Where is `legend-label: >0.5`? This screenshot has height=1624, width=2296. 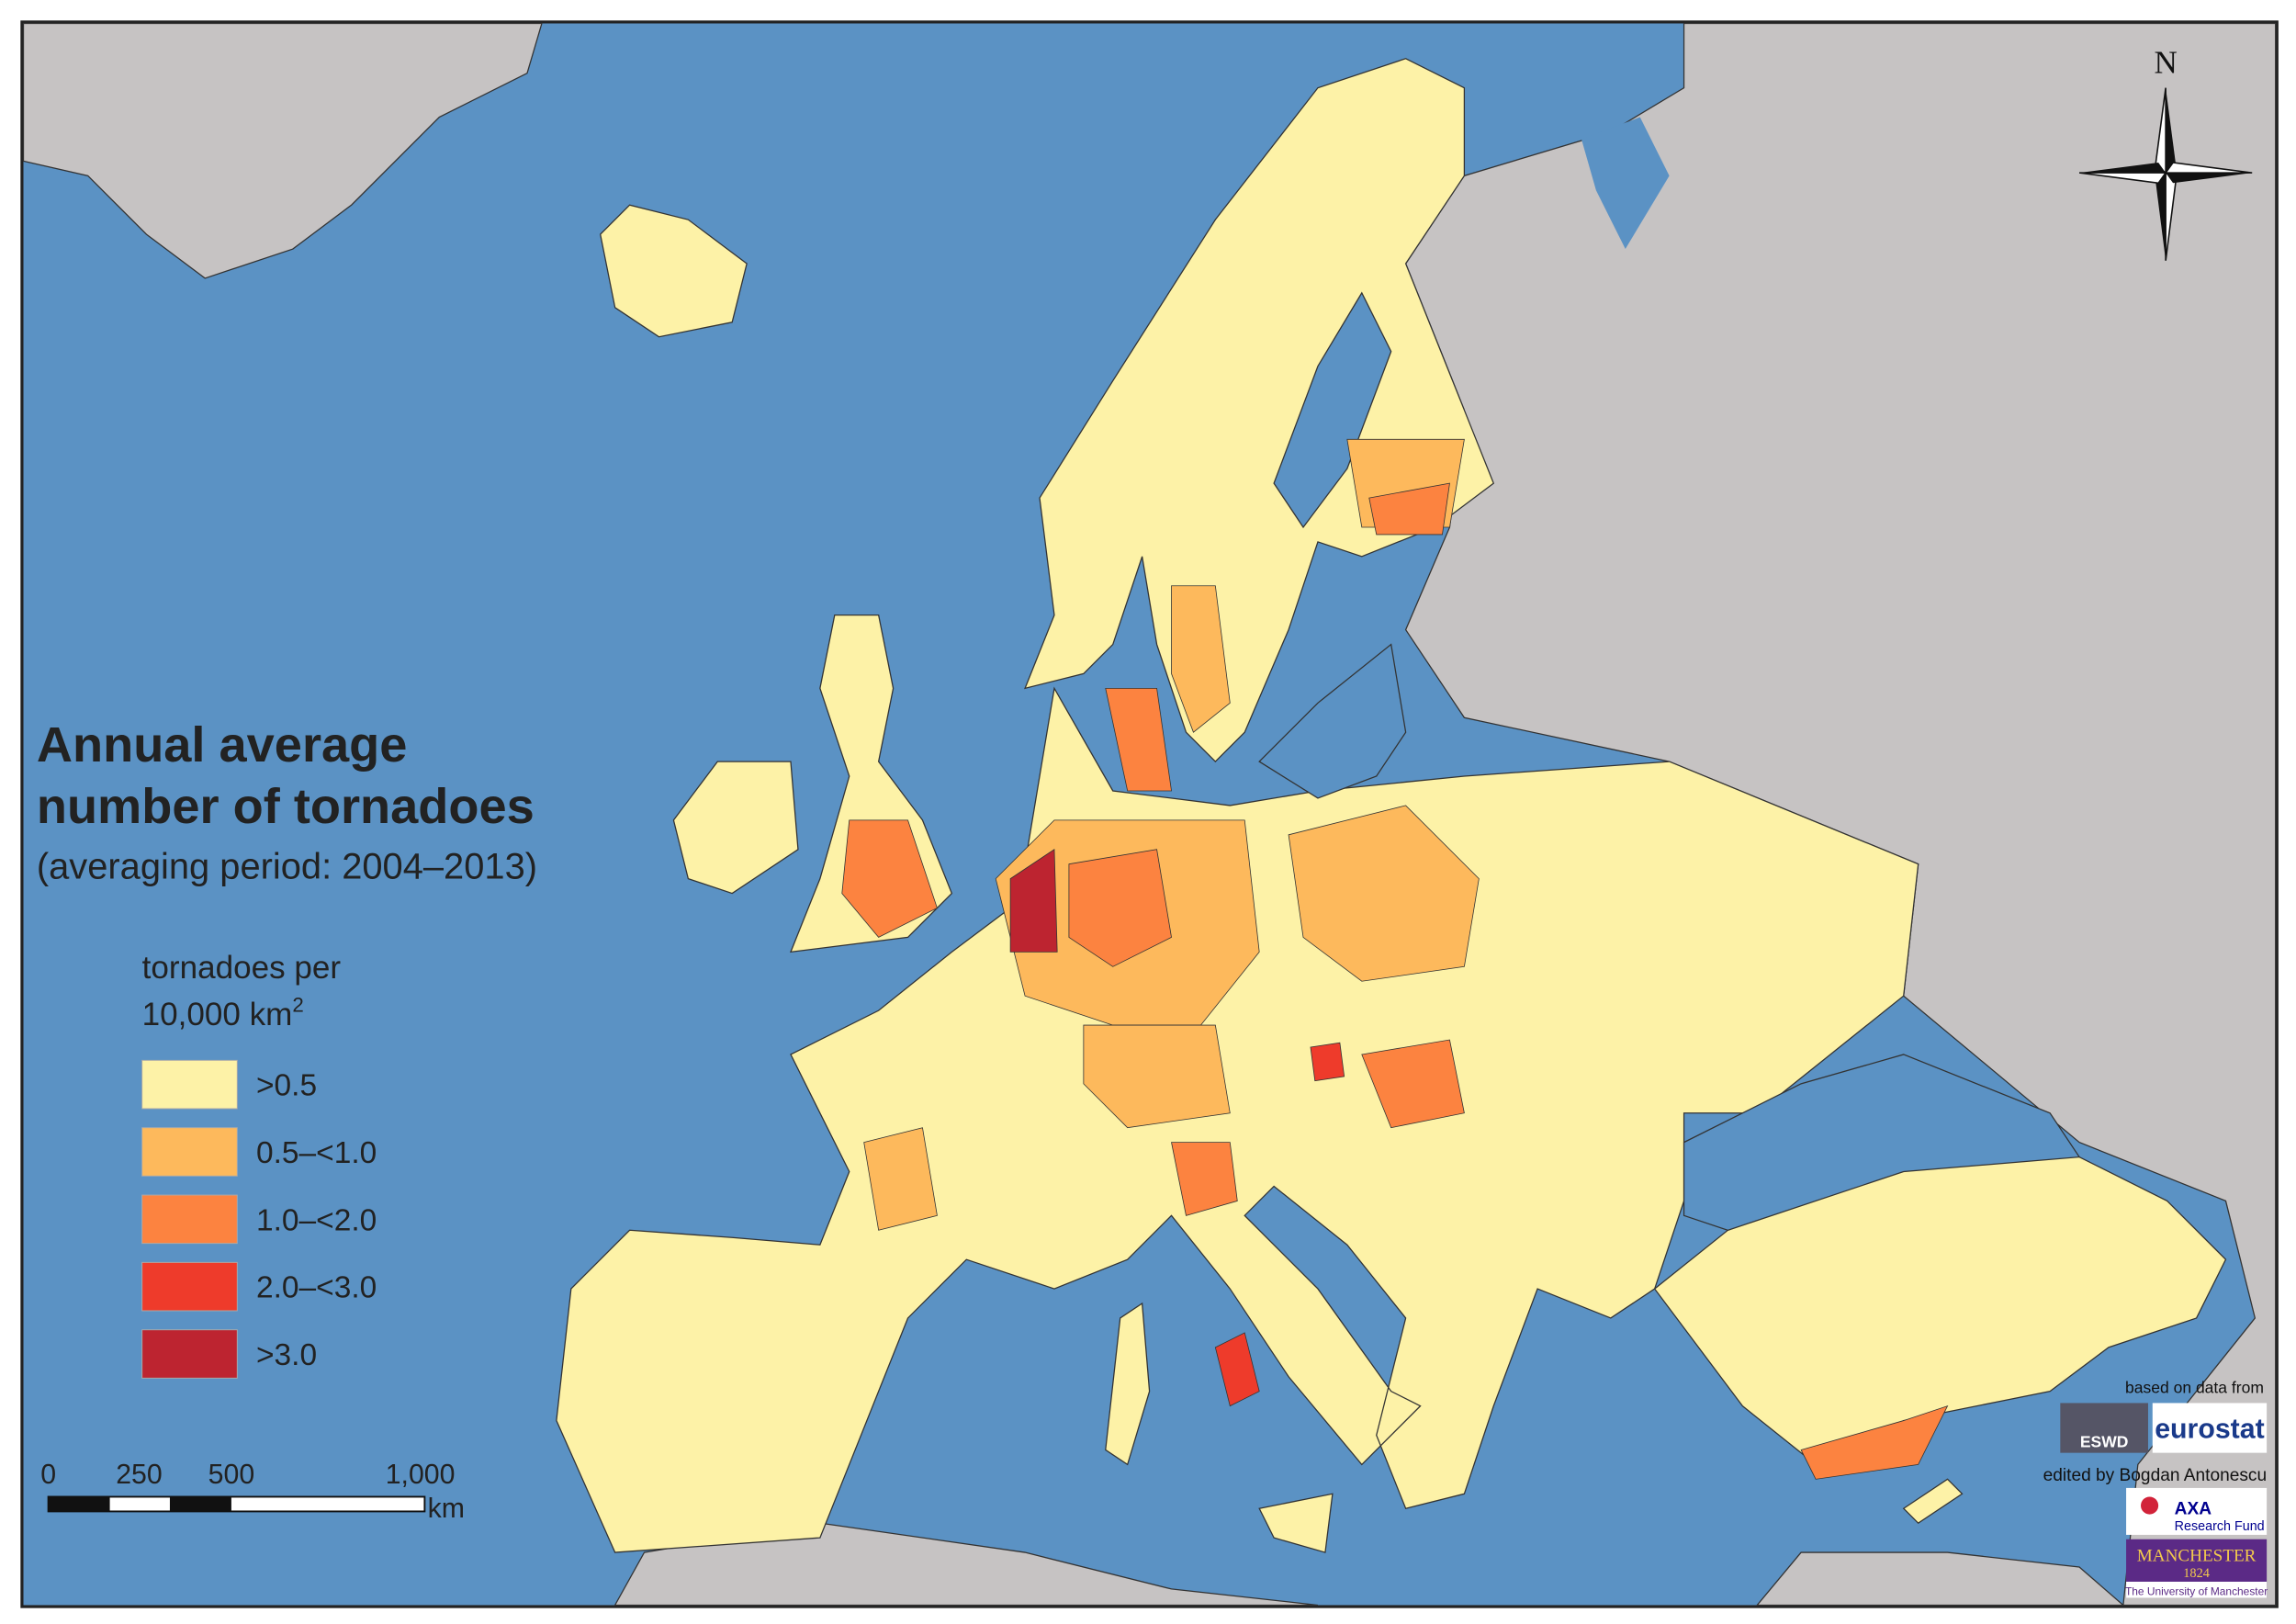 legend-label: >0.5 is located at coordinates (286, 1086).